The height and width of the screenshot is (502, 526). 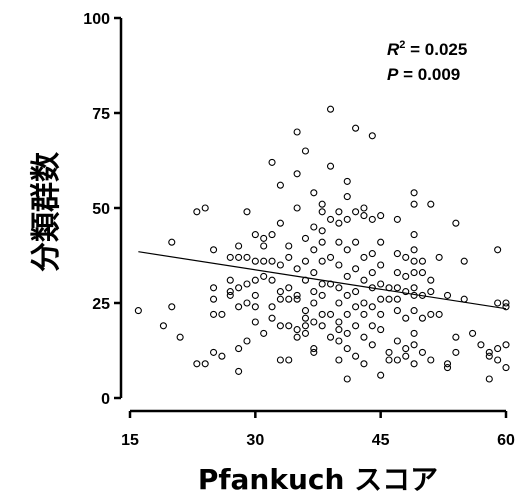 I want to click on p-label: P, so click(x=393, y=74).